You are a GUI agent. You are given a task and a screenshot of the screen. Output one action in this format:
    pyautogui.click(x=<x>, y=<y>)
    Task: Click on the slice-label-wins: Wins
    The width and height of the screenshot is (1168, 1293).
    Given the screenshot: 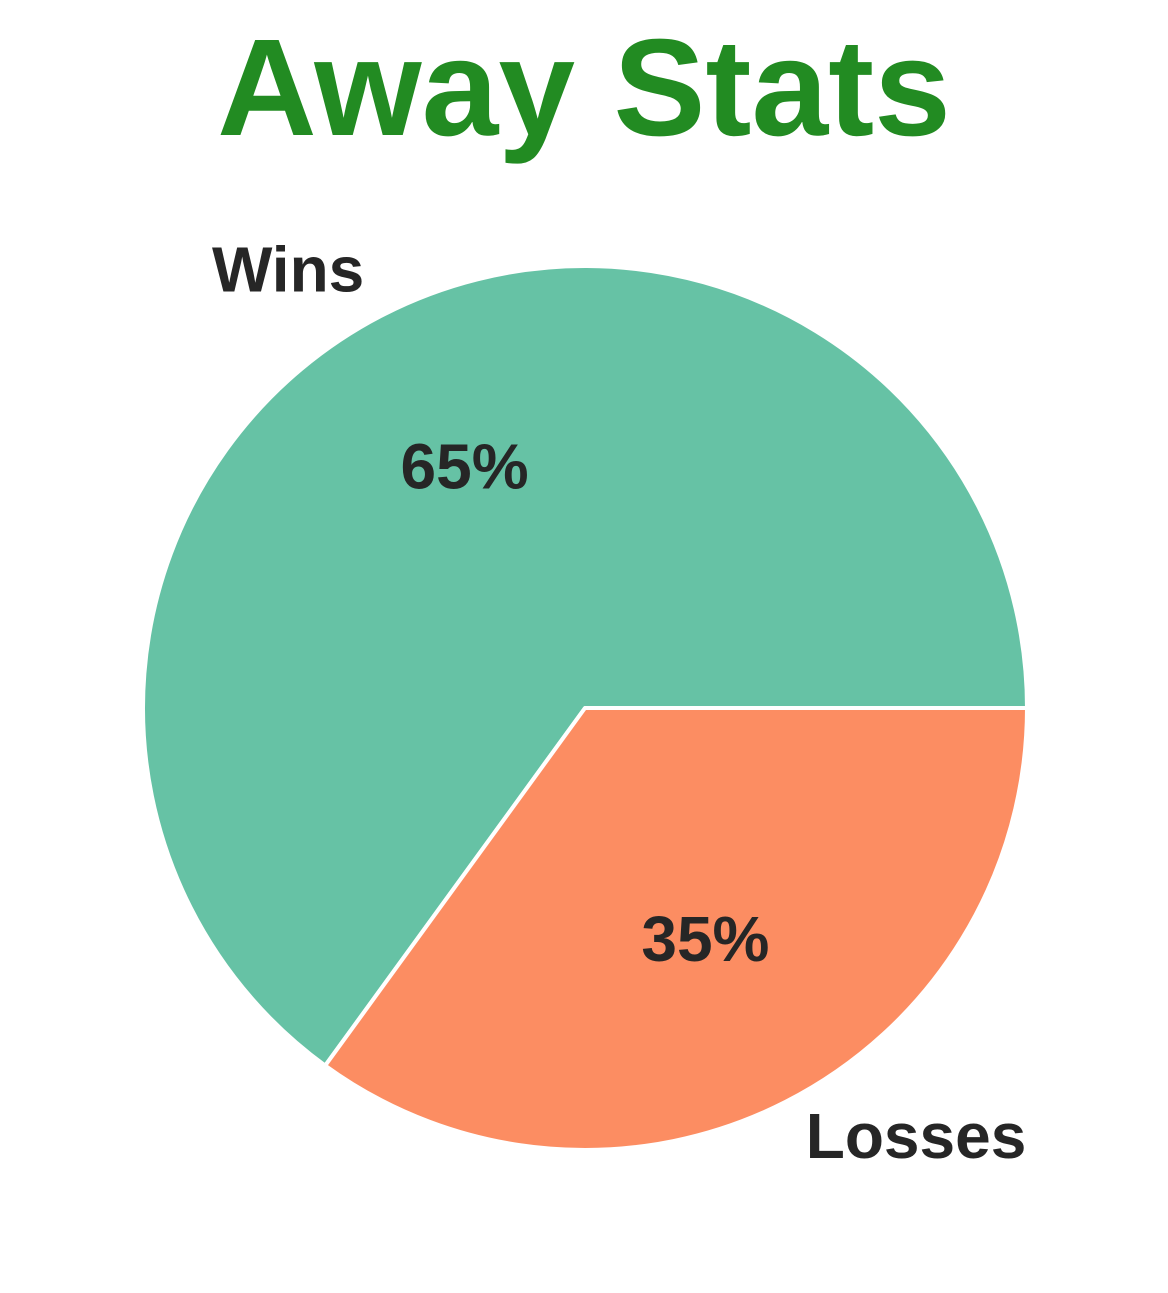 What is the action you would take?
    pyautogui.click(x=288, y=270)
    